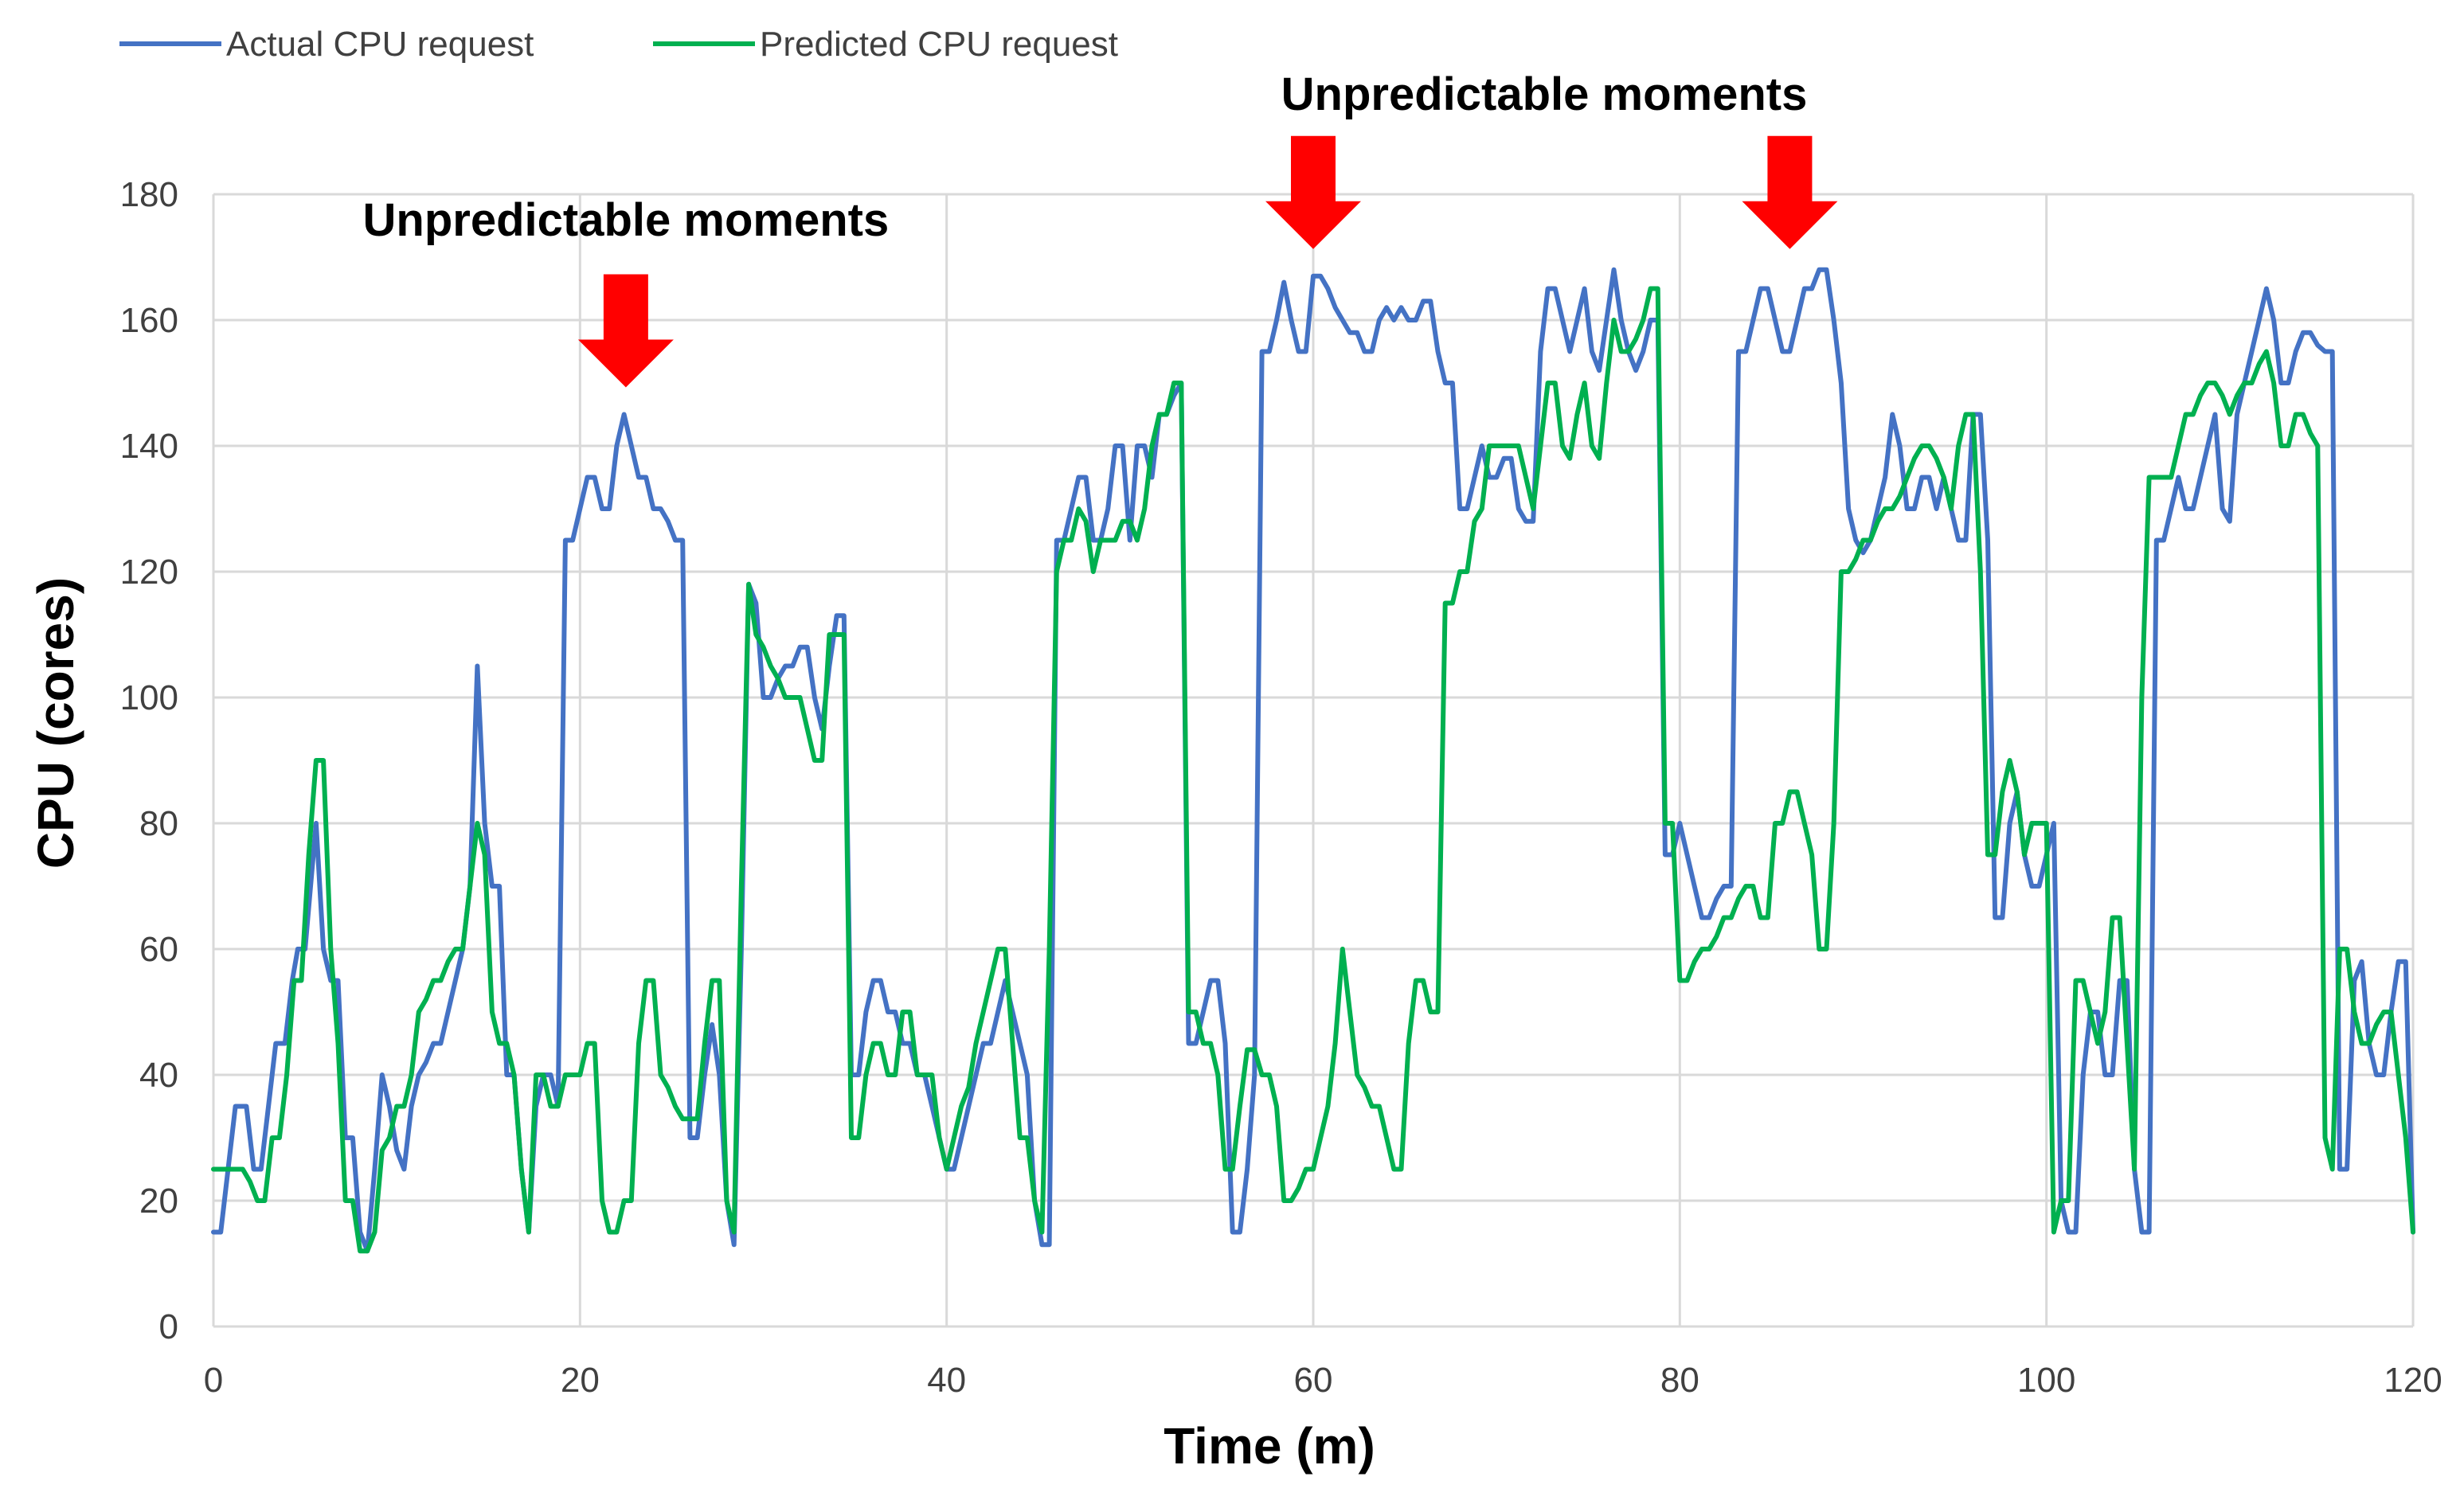 The image size is (2464, 1508). What do you see at coordinates (1679, 1380) in the screenshot?
I see `x-tick-label: 80` at bounding box center [1679, 1380].